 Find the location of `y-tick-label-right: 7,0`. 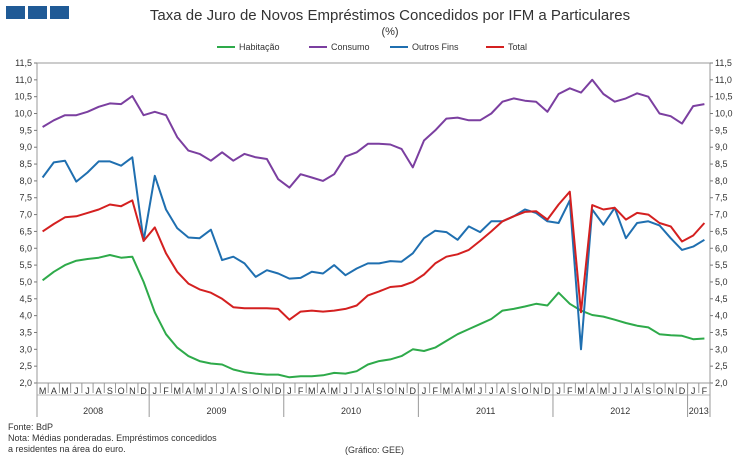

y-tick-label-right: 7,0 is located at coordinates (721, 215).